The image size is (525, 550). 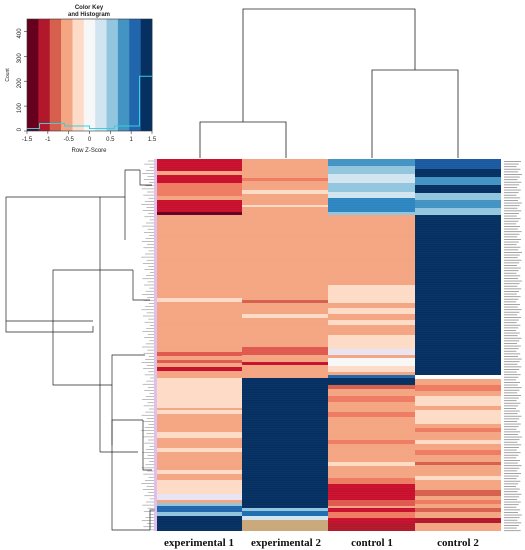 What do you see at coordinates (131, 140) in the screenshot?
I see `color-key-x-tick-label: 1` at bounding box center [131, 140].